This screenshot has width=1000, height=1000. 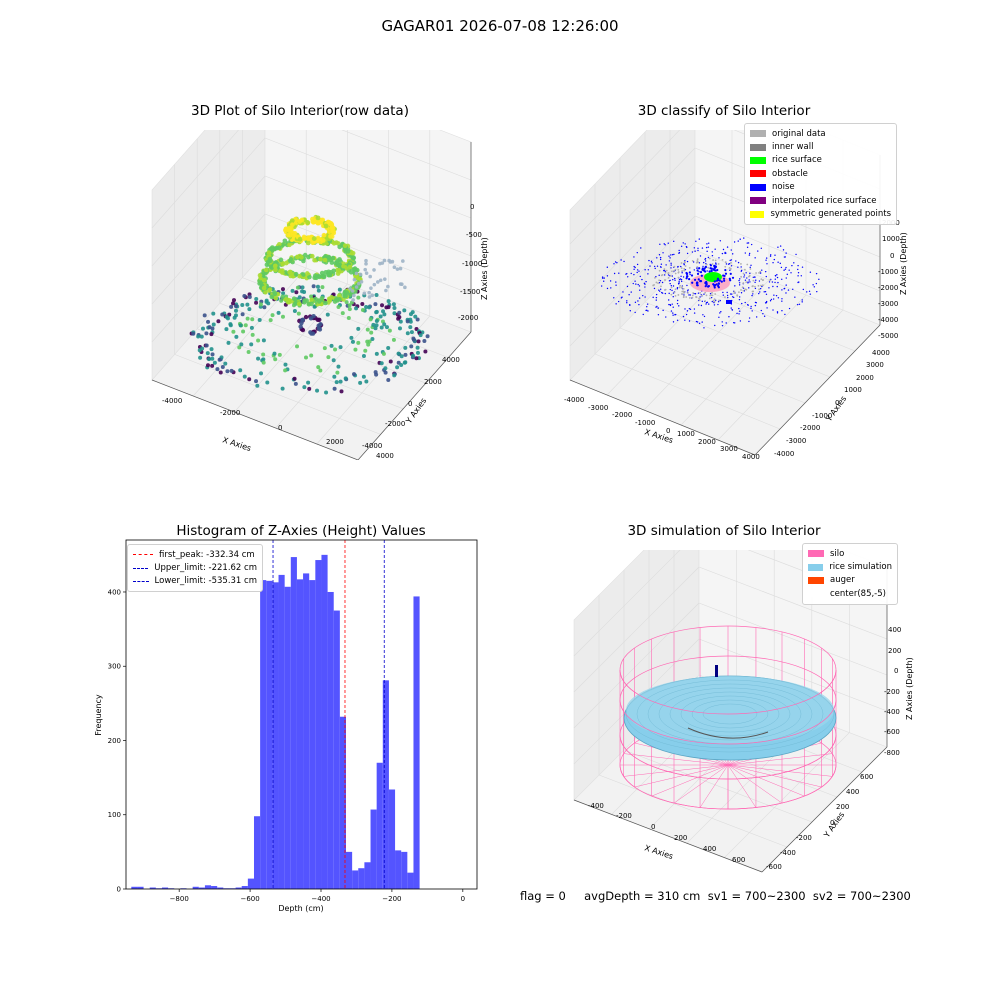 What do you see at coordinates (143, 555) in the screenshot?
I see `legend-line-swatch` at bounding box center [143, 555].